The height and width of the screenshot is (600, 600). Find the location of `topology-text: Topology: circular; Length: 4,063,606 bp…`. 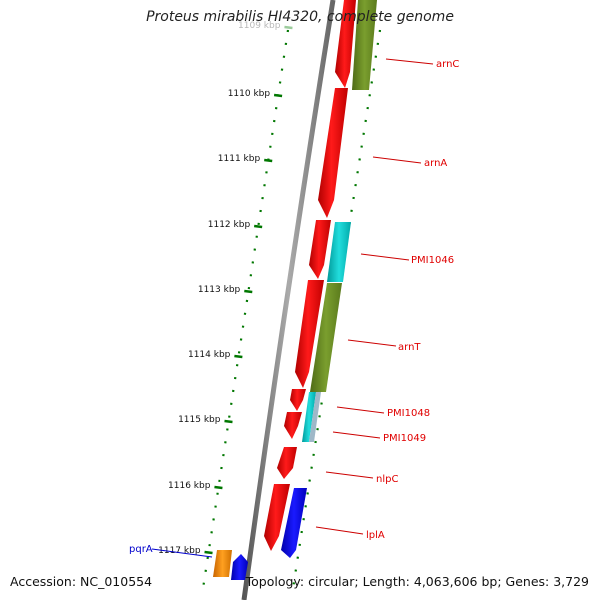

topology-text: Topology: circular; Length: 4,063,606 bp… is located at coordinates (417, 581).